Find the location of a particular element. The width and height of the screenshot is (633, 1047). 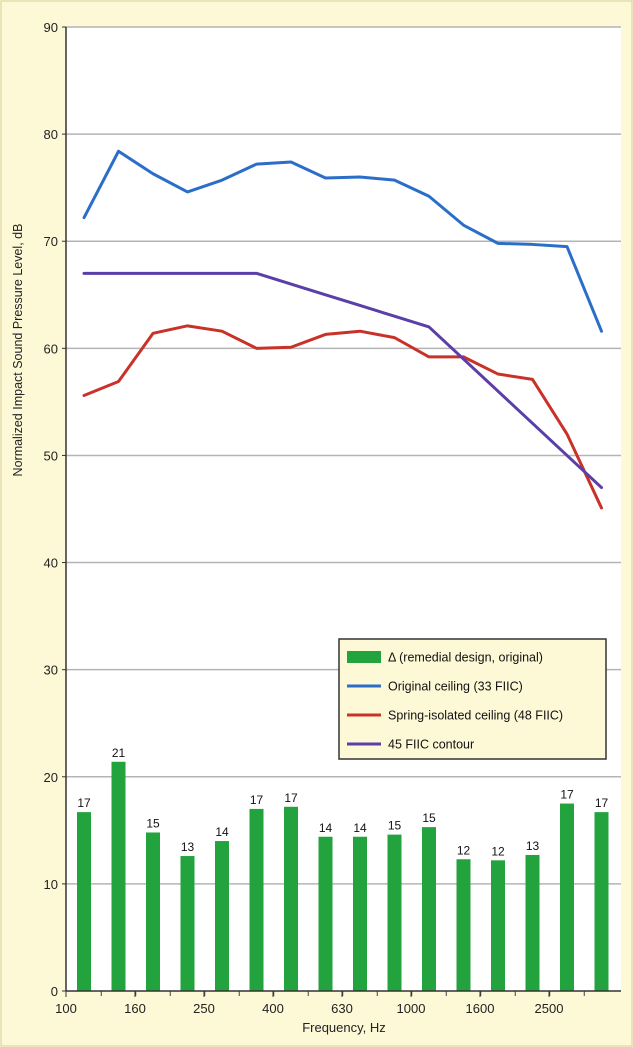

y-tick-label-50: 50 is located at coordinates (51, 455).